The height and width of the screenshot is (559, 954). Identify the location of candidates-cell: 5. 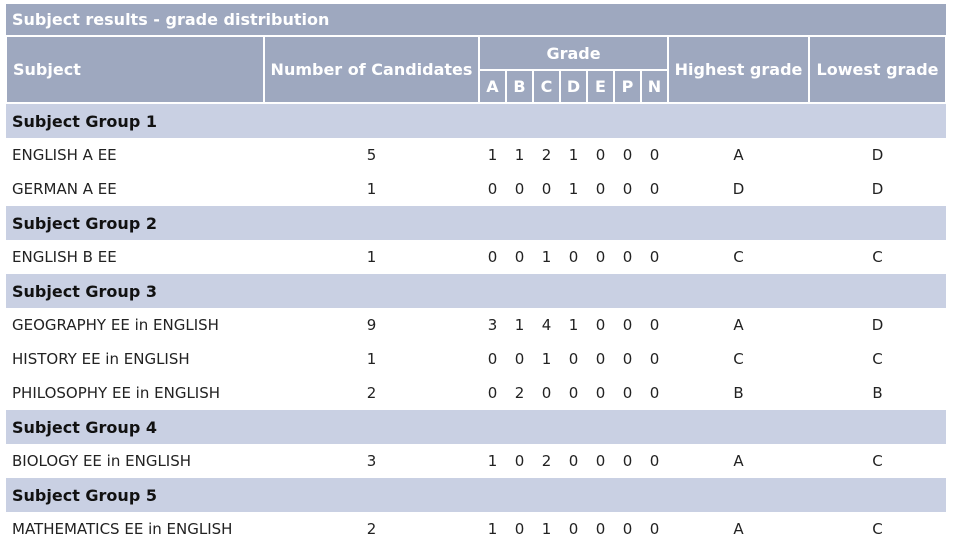
(371, 155).